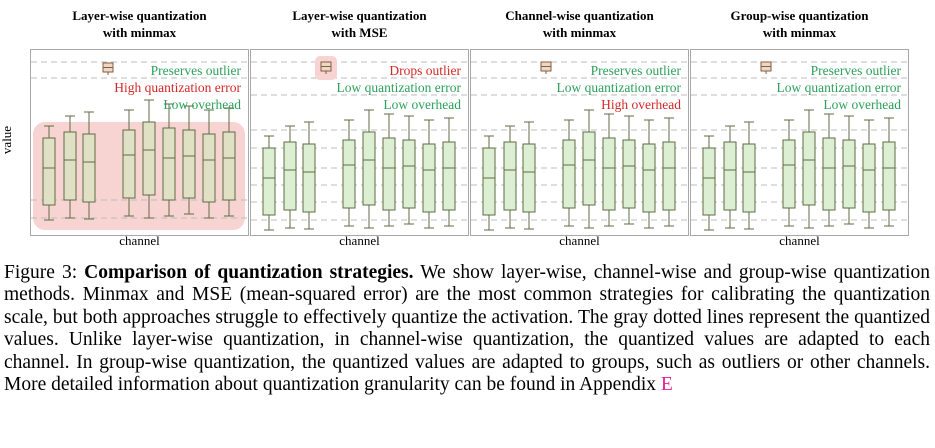  What do you see at coordinates (139, 24) in the screenshot?
I see `panel-title: Layer-wise quantization with minmax` at bounding box center [139, 24].